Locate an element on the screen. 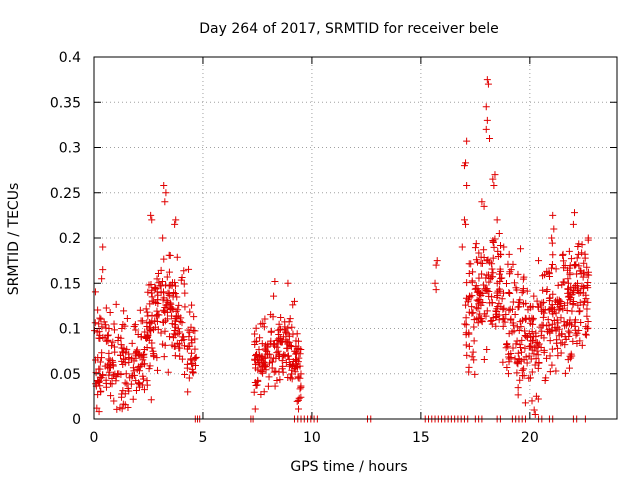 The height and width of the screenshot is (480, 640). x-tick-label: 0 is located at coordinates (94, 438).